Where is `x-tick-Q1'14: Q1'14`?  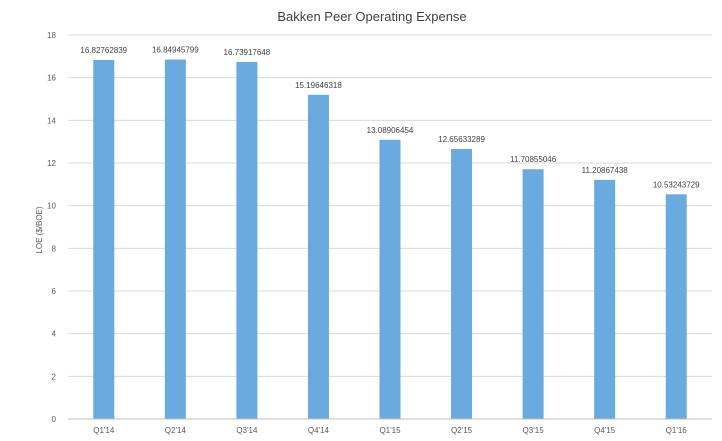
x-tick-Q1'14: Q1'14 is located at coordinates (104, 430).